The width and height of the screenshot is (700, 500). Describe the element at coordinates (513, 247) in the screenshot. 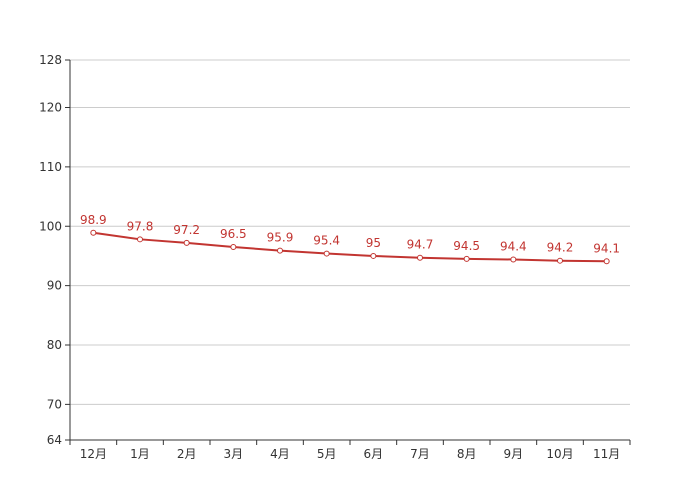

I see `data-label: 94.4` at that location.